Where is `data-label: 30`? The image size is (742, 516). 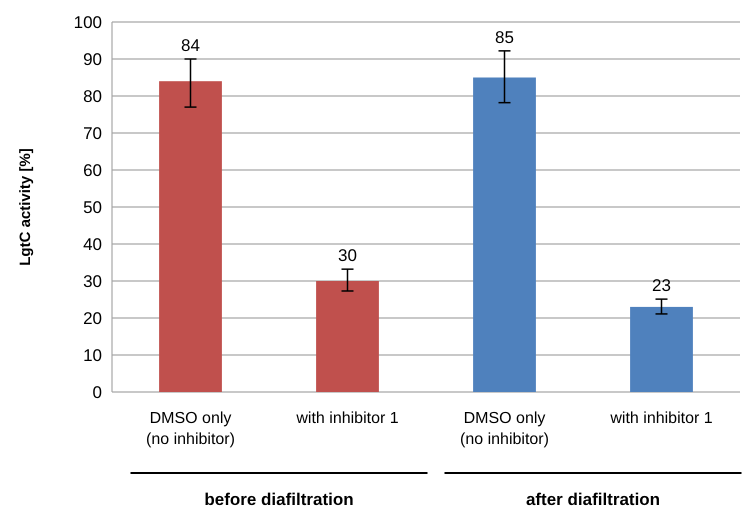
data-label: 30 is located at coordinates (347, 256).